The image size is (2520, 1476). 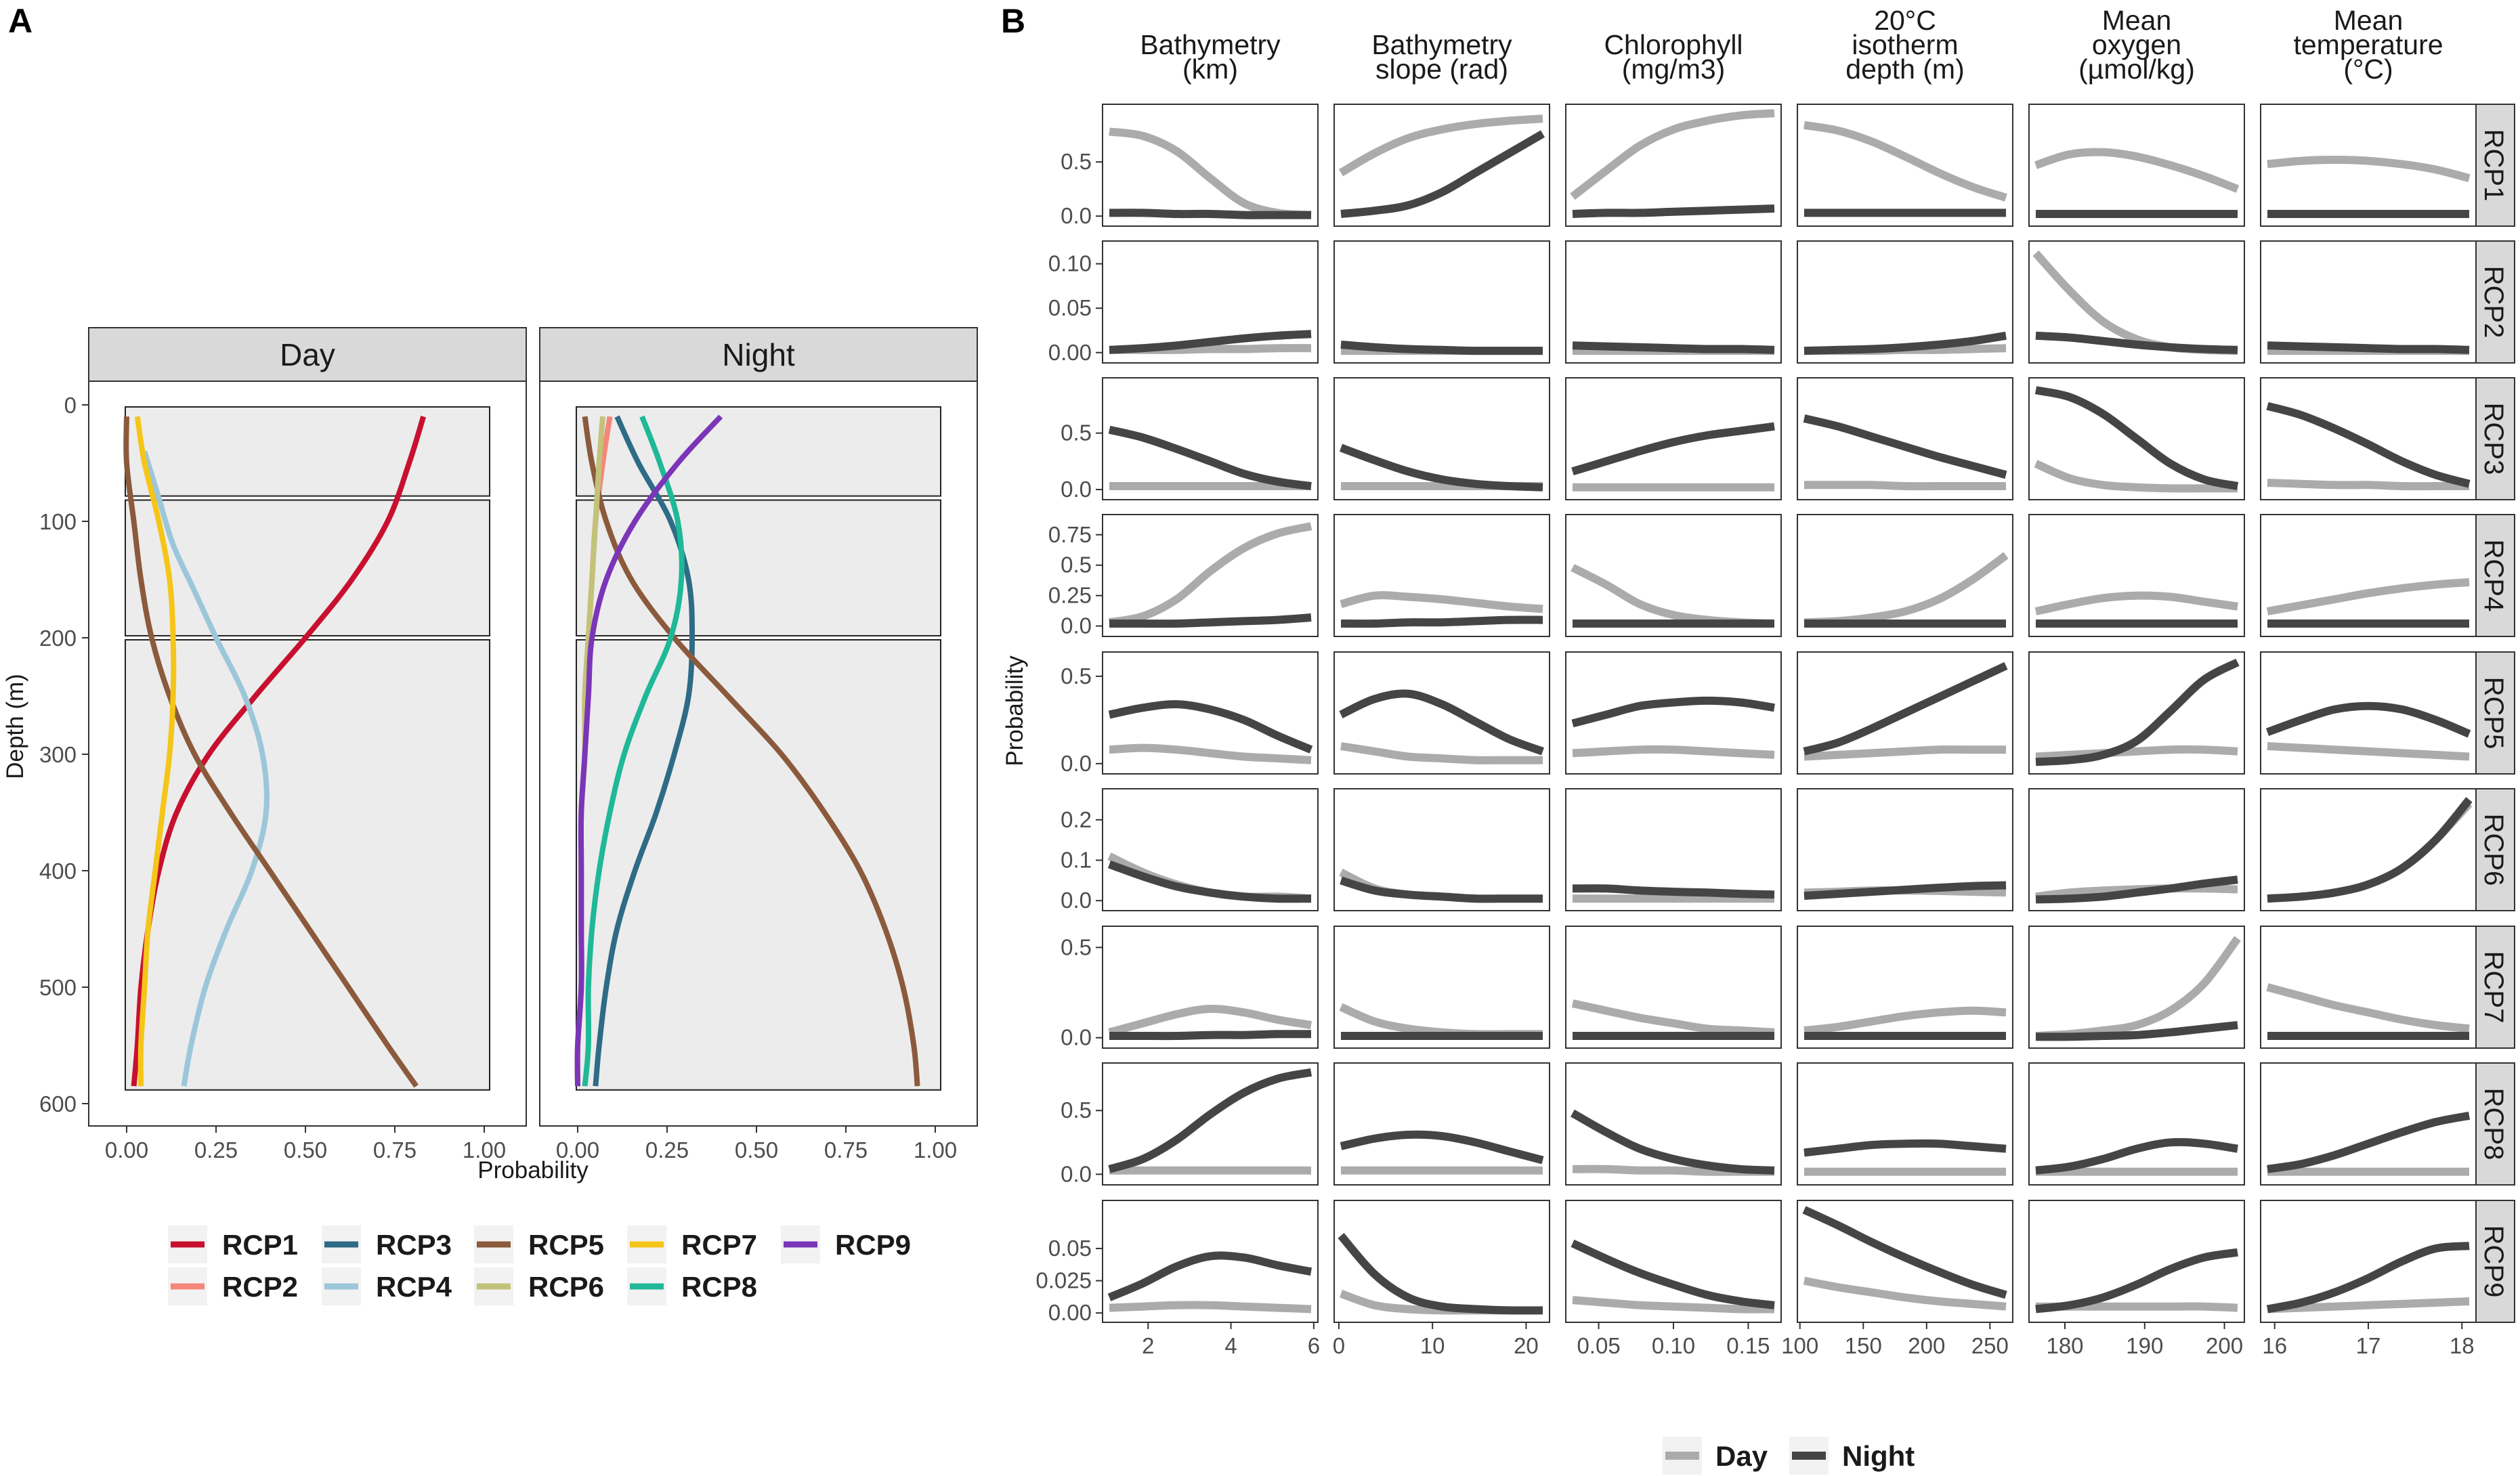 What do you see at coordinates (58, 754) in the screenshot?
I see `y-tick-label: 300` at bounding box center [58, 754].